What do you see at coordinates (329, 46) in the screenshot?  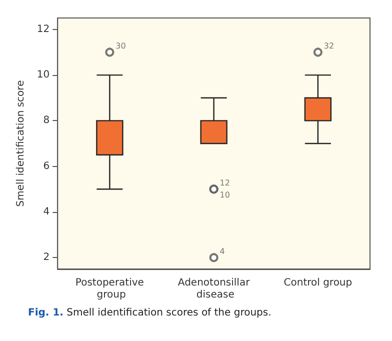 I see `annotation: 32` at bounding box center [329, 46].